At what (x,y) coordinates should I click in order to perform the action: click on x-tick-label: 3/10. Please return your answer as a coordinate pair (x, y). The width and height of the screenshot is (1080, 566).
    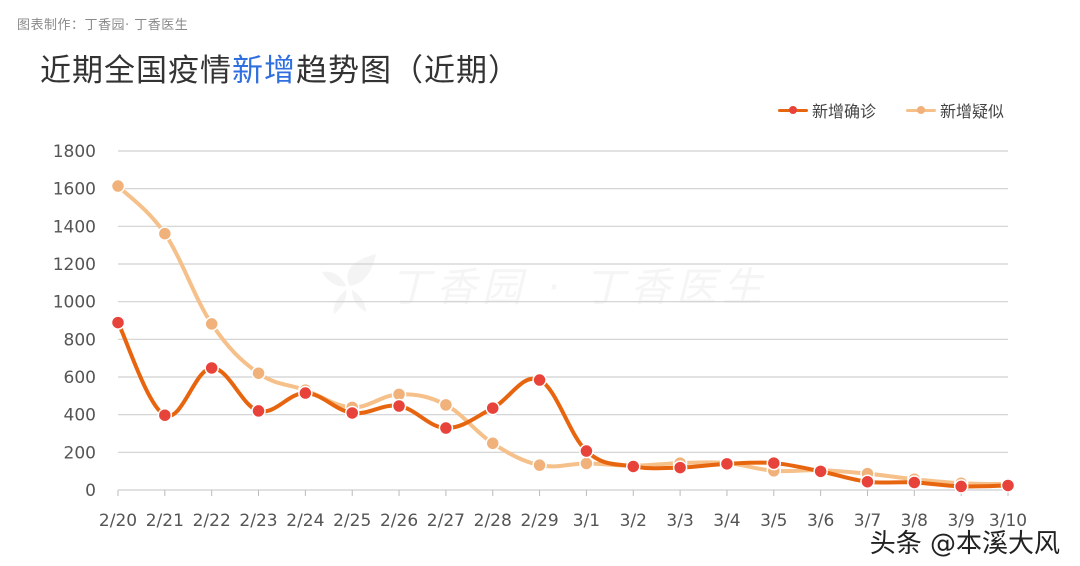
    Looking at the image, I should click on (1008, 521).